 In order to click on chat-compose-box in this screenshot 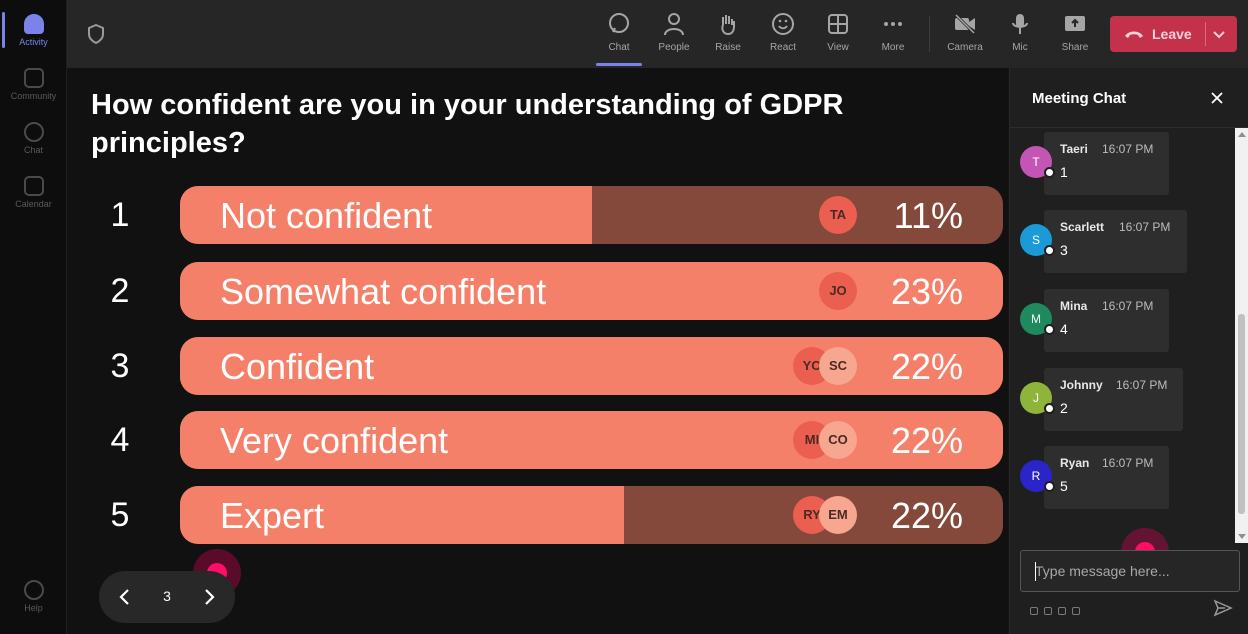, I will do `click(1130, 571)`.